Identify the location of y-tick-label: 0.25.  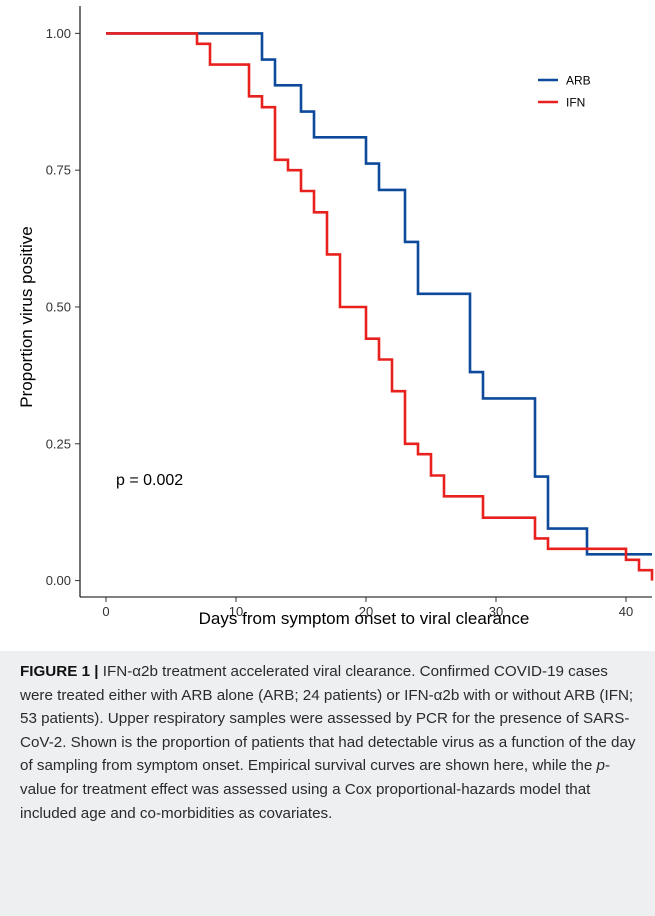
(58, 443).